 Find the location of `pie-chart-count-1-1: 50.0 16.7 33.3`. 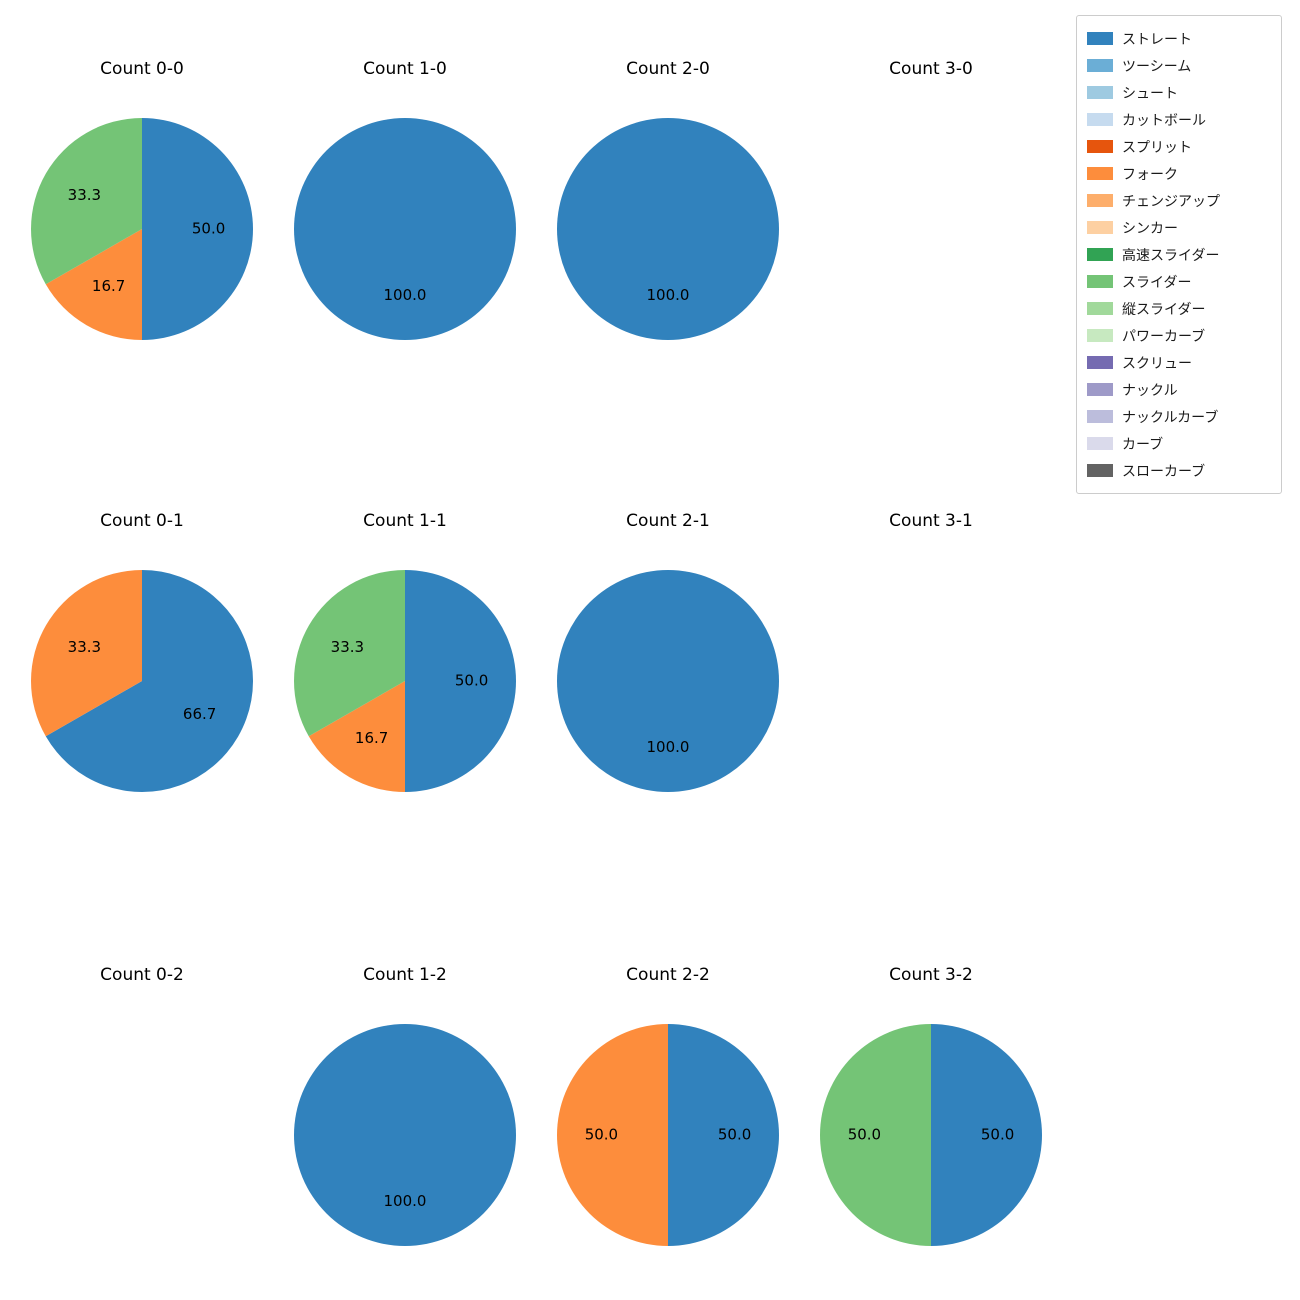

pie-chart-count-1-1: 50.0 16.7 33.3 is located at coordinates (405, 681).